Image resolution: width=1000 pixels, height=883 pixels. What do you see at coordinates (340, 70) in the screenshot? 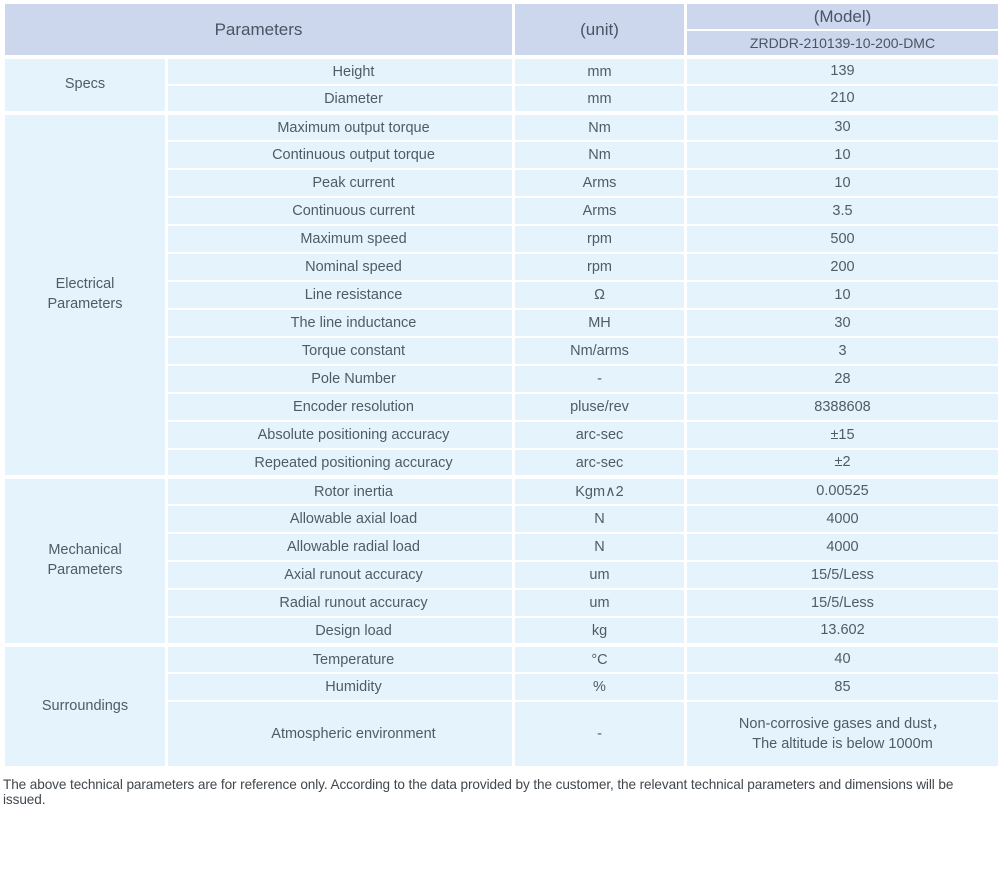
I see `parameter-cell: Height` at bounding box center [340, 70].